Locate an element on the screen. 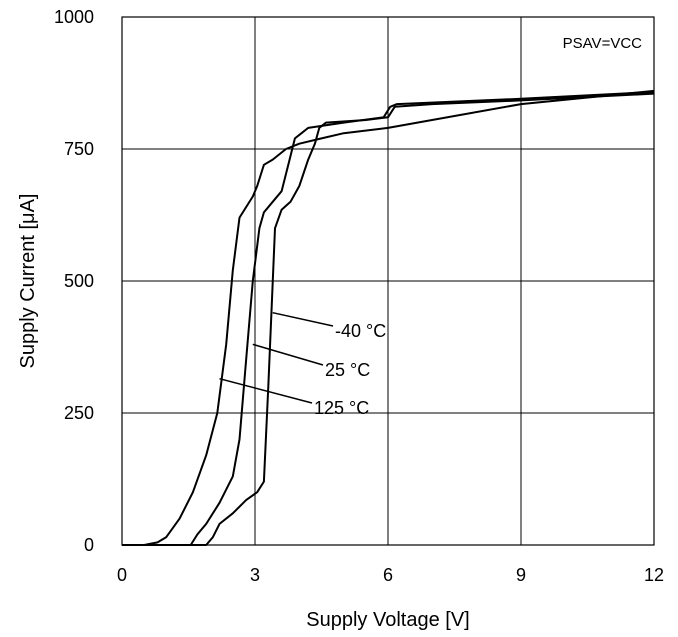 Image resolution: width=678 pixels, height=637 pixels. series-labels: -40 °C 25 °C 125 °C is located at coordinates (350, 369).